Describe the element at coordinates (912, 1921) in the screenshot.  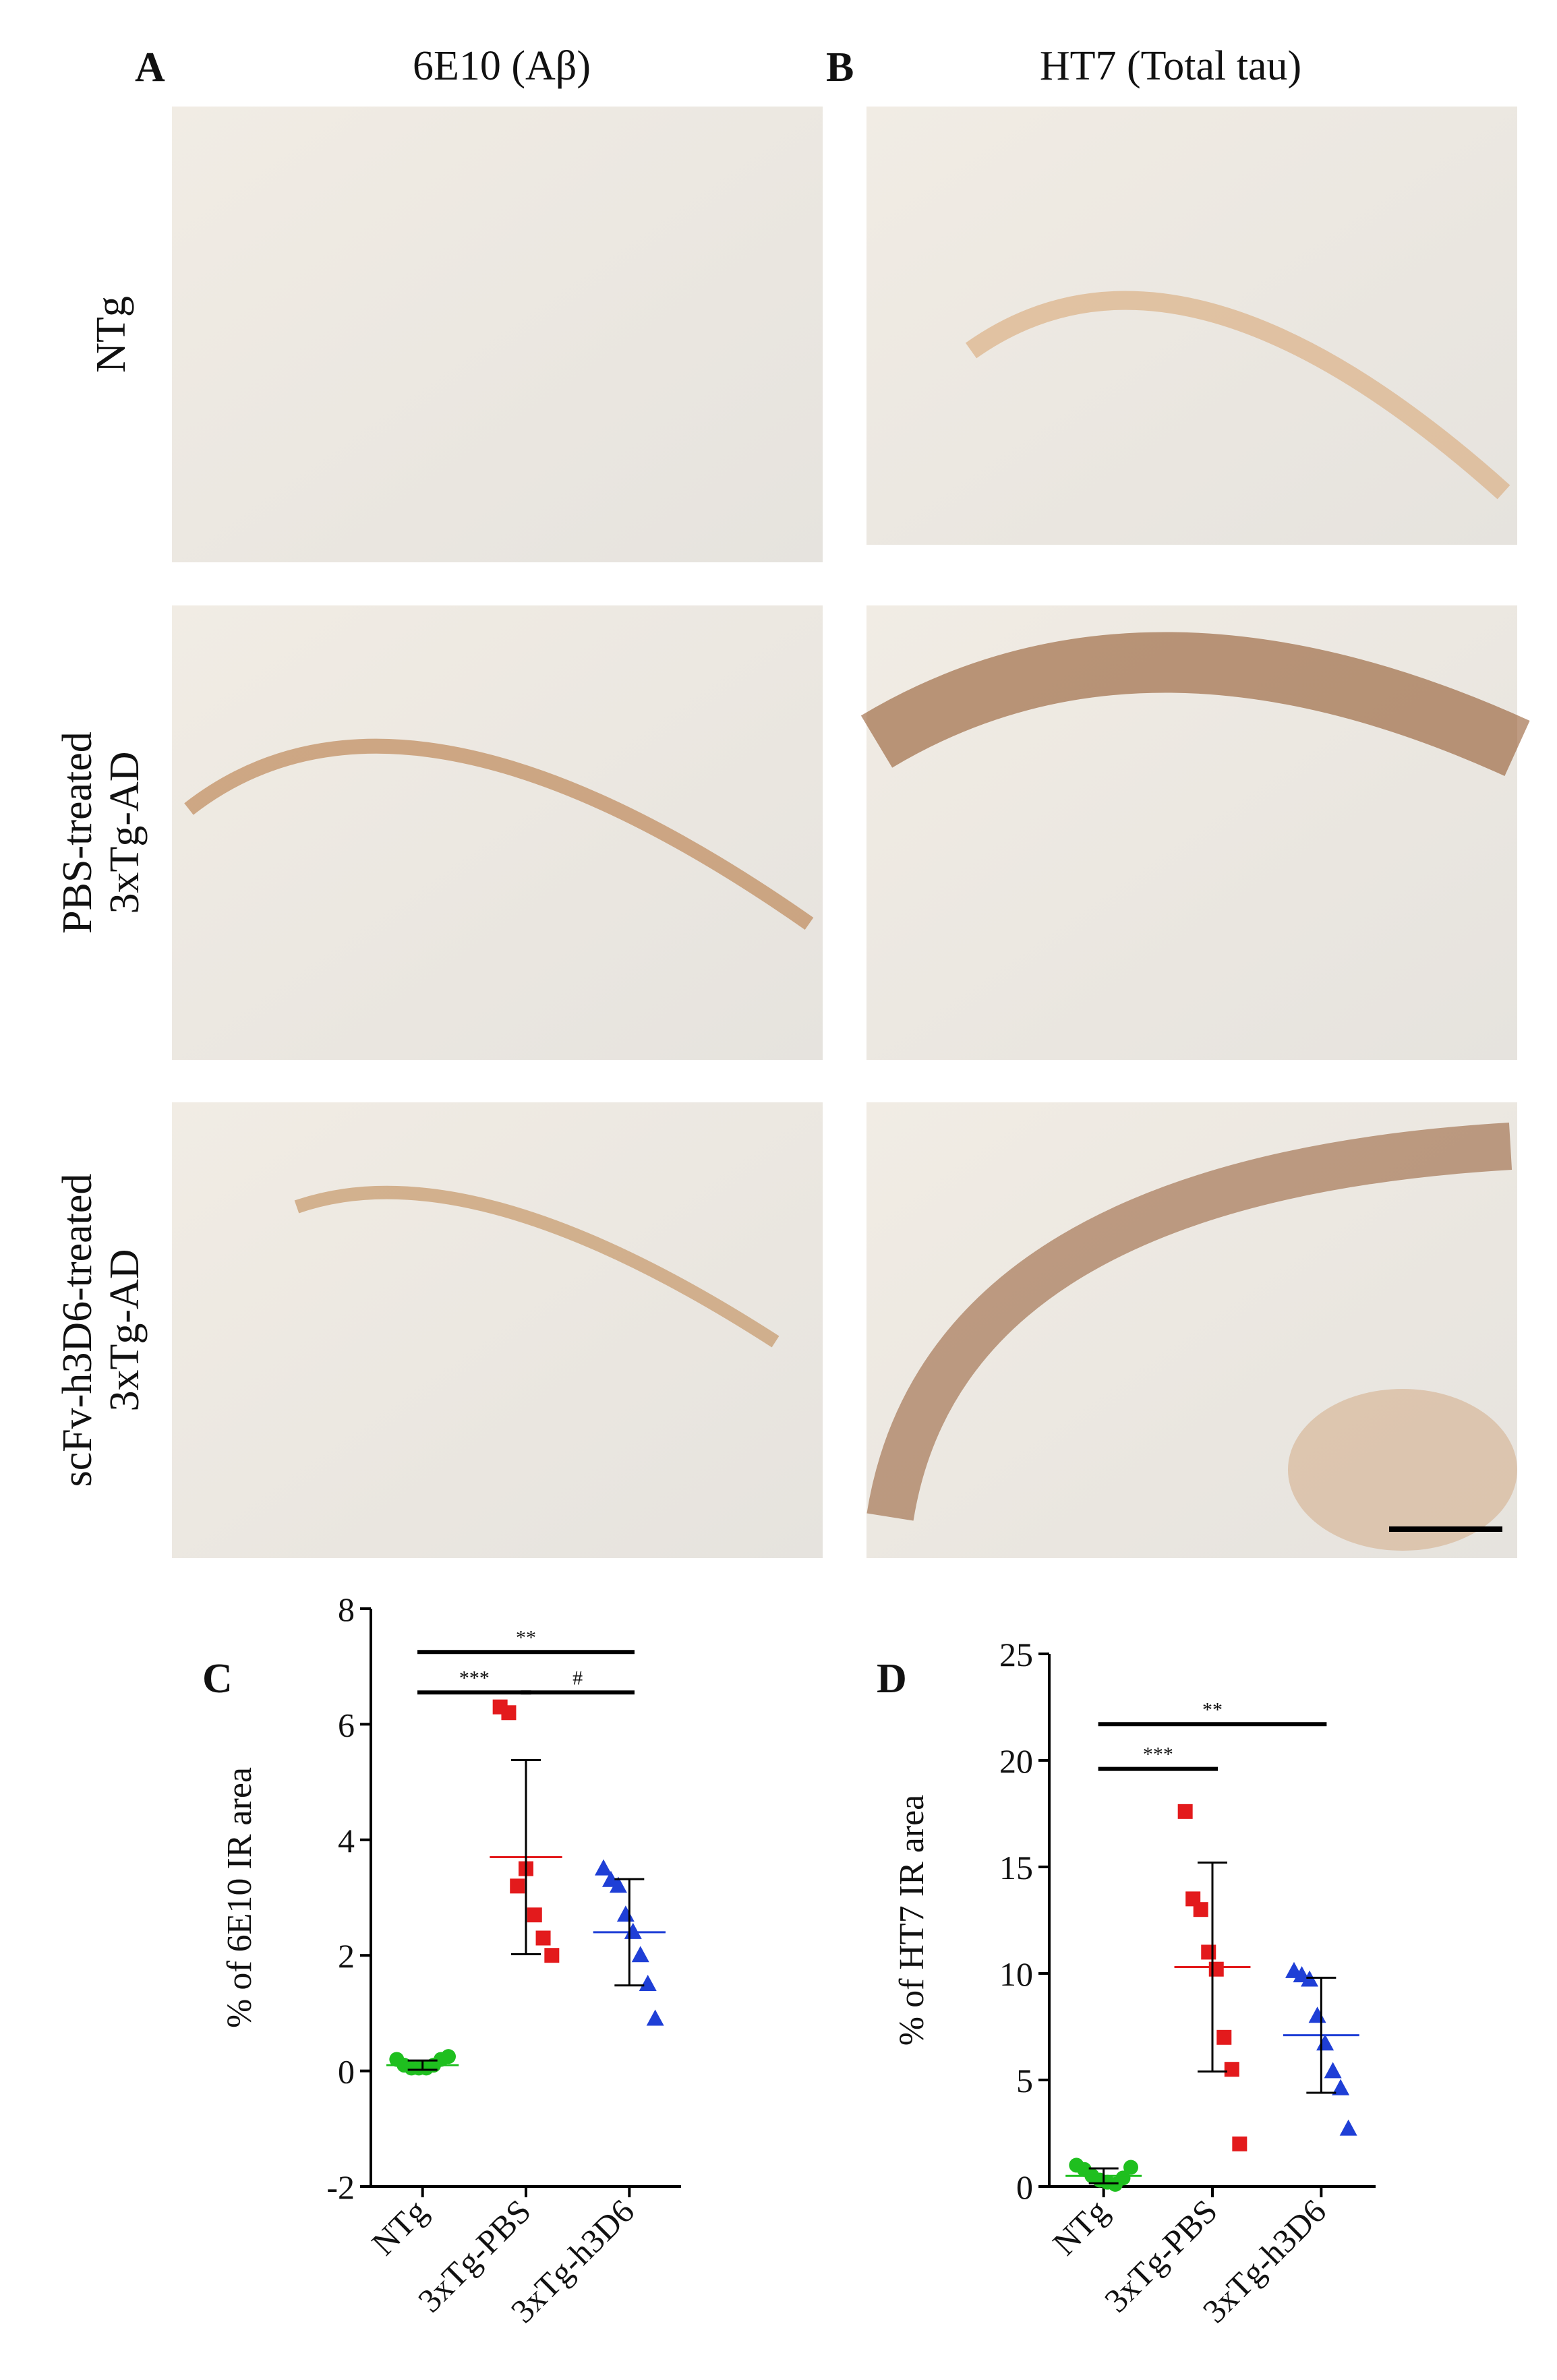
I see `y-axis-title: % of HT7 IR area` at that location.